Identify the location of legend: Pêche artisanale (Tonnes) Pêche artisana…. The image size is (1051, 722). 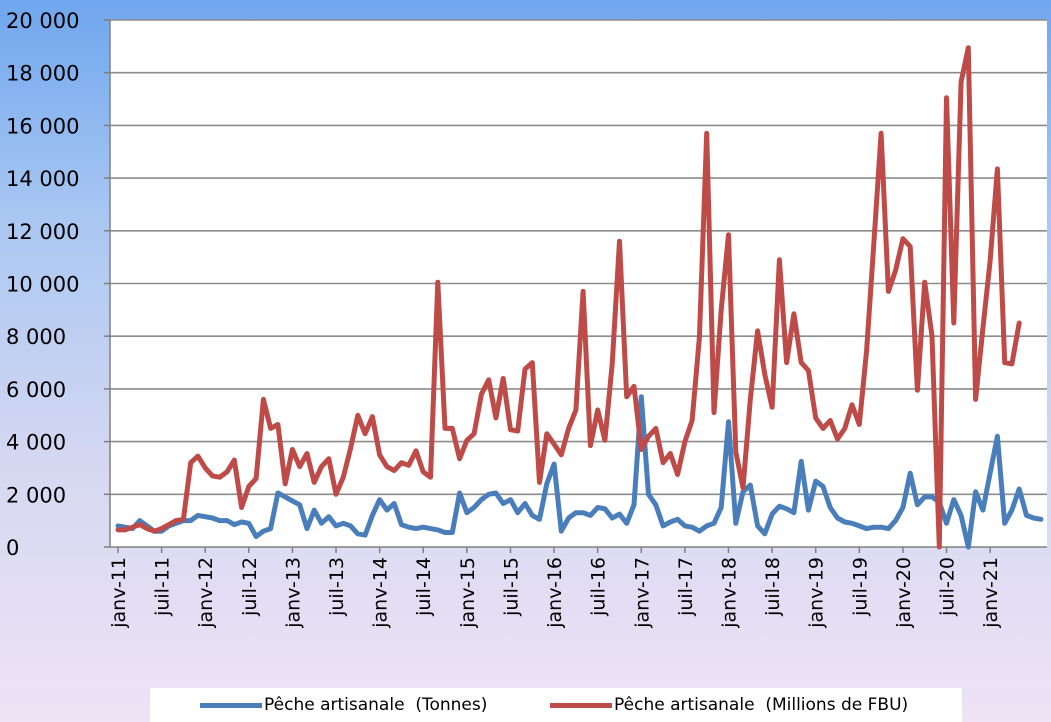
(556, 705).